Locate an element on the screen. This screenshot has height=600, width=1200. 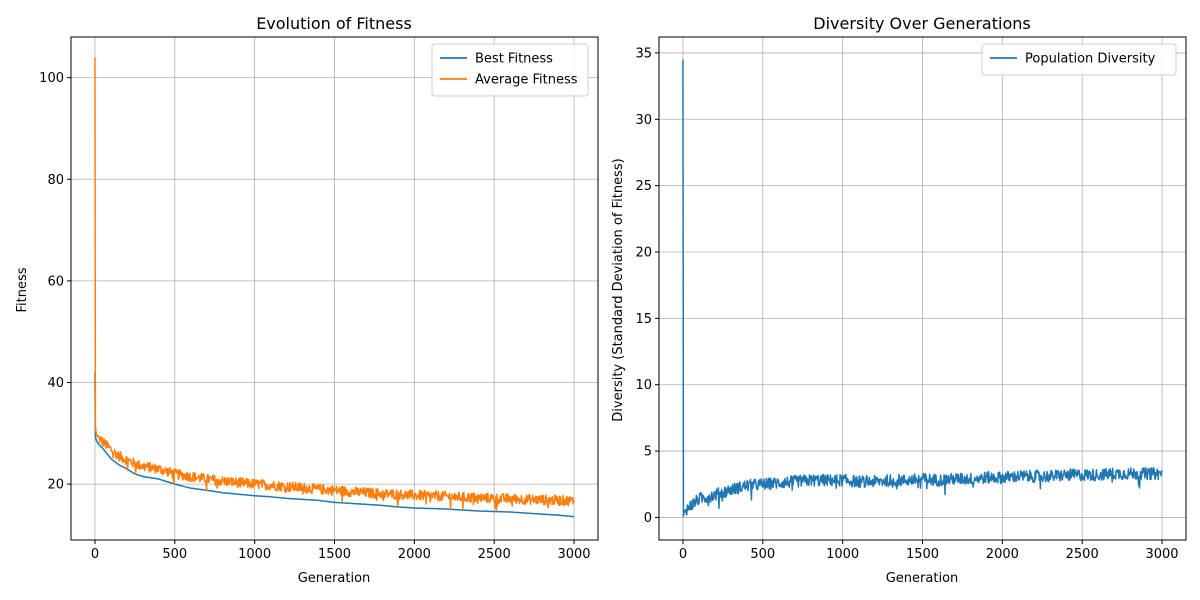
fitness-chart-ytick-label: 60 is located at coordinates (55, 281).